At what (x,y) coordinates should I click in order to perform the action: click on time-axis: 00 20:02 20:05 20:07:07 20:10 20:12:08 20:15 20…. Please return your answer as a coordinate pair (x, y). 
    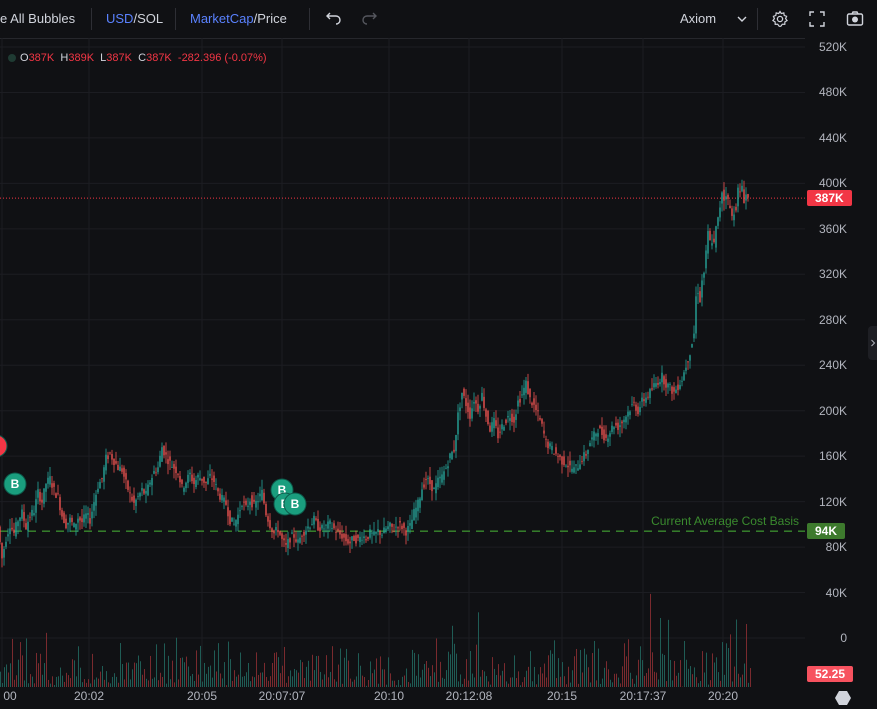
    Looking at the image, I should click on (438, 698).